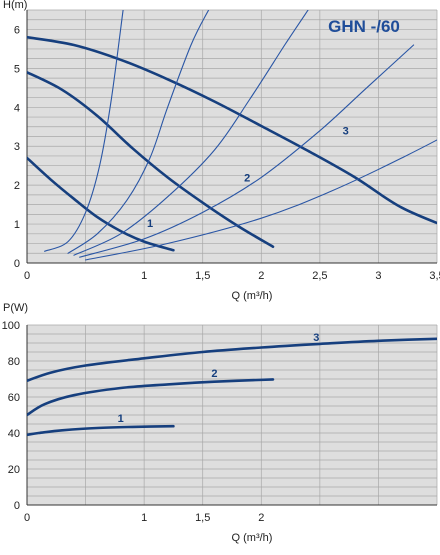  What do you see at coordinates (14, 434) in the screenshot?
I see `y-tick-label: 40` at bounding box center [14, 434].